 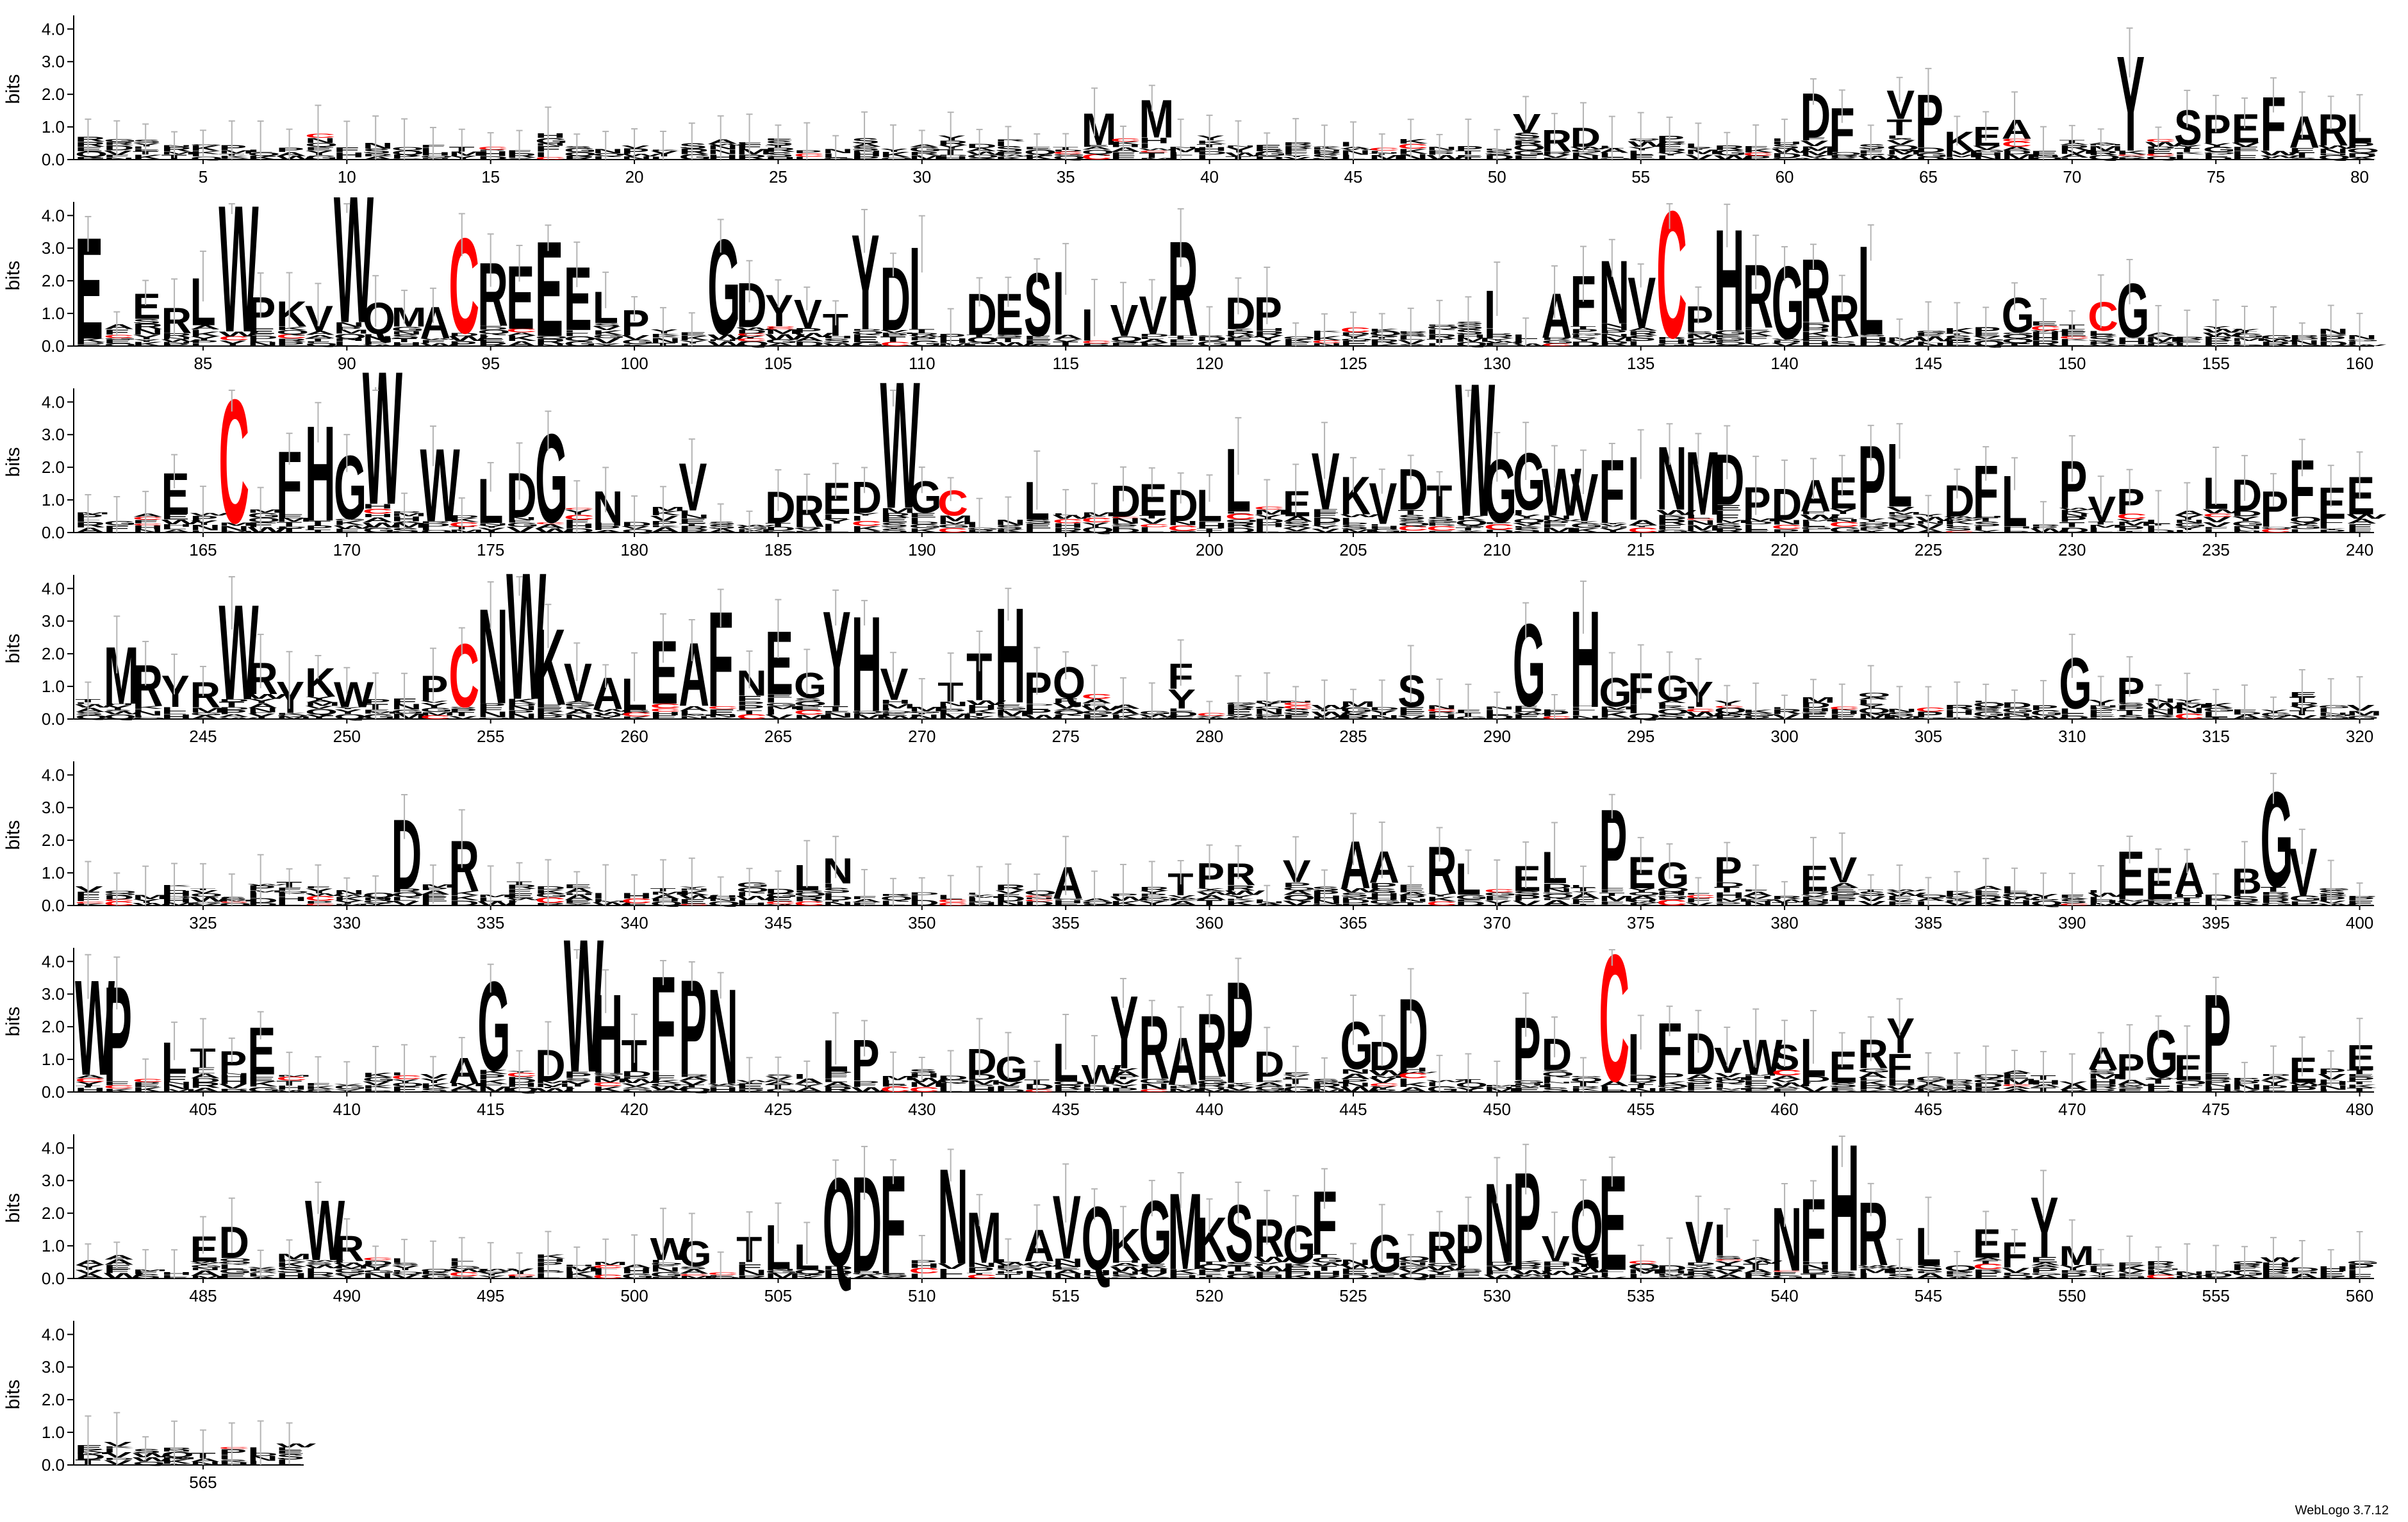 What do you see at coordinates (922, 1109) in the screenshot?
I see `x-tick-label: 430` at bounding box center [922, 1109].